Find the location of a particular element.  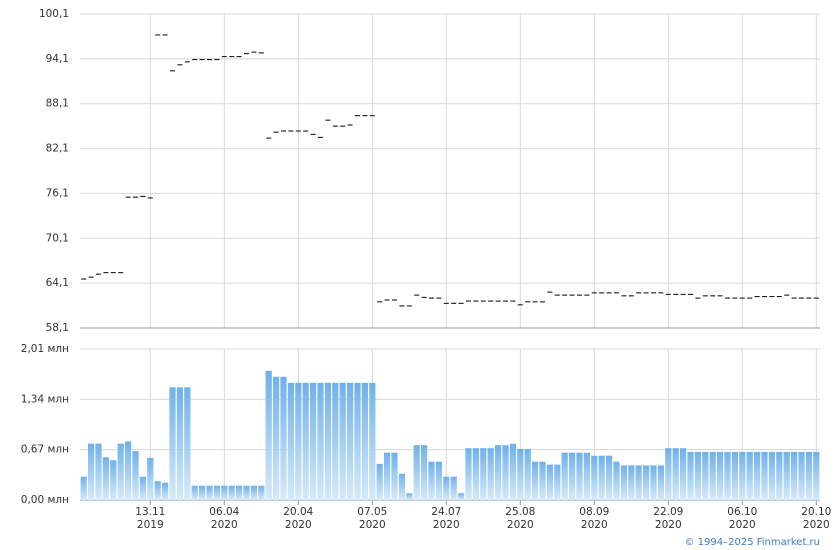

x-tick-label: 13.11 is located at coordinates (150, 512).